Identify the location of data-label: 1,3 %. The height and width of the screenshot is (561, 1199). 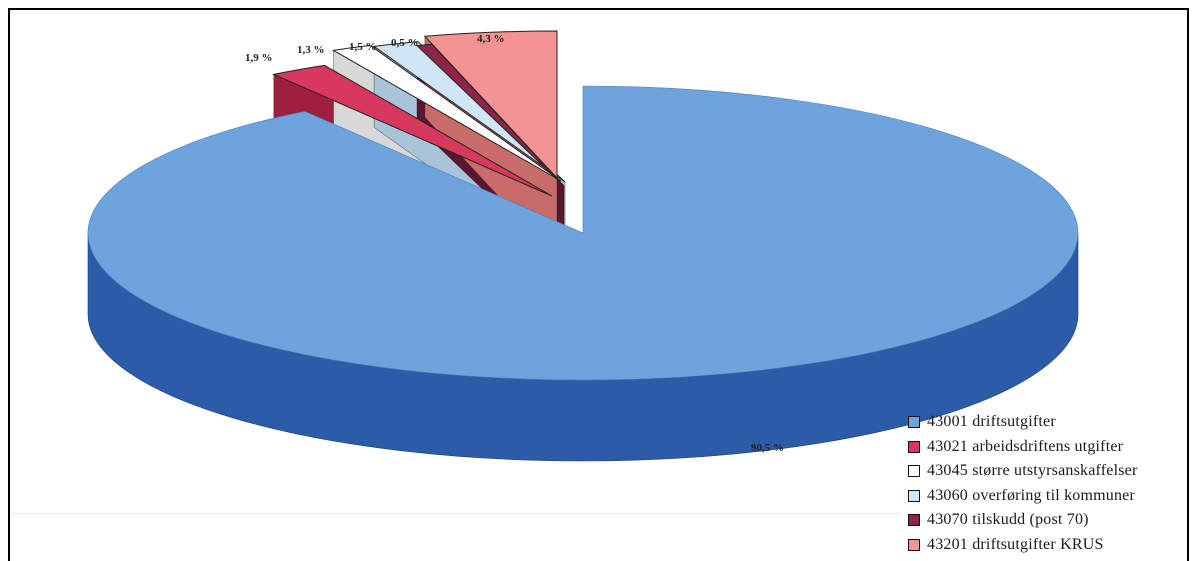
(311, 50).